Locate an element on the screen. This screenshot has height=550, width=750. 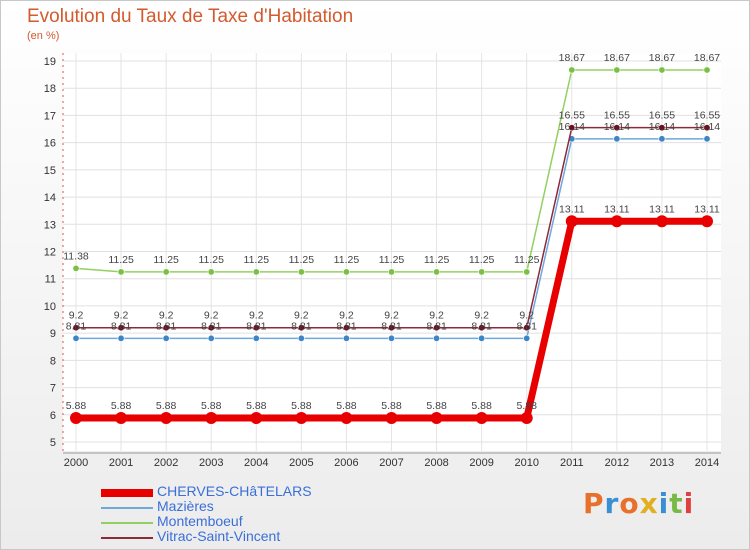
x-tick-label: 2006 is located at coordinates (346, 463).